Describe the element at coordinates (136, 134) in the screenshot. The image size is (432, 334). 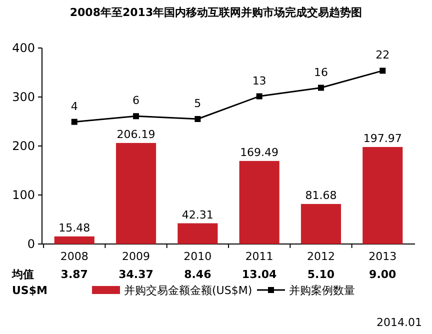
I see `data-label: 206.19` at that location.